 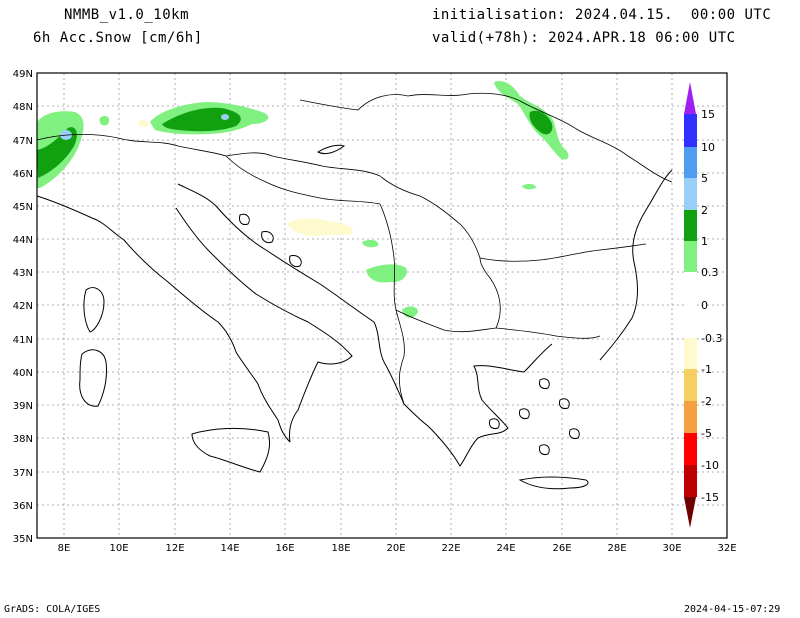 I want to click on lon-tick-label: 14E, so click(x=229, y=548).